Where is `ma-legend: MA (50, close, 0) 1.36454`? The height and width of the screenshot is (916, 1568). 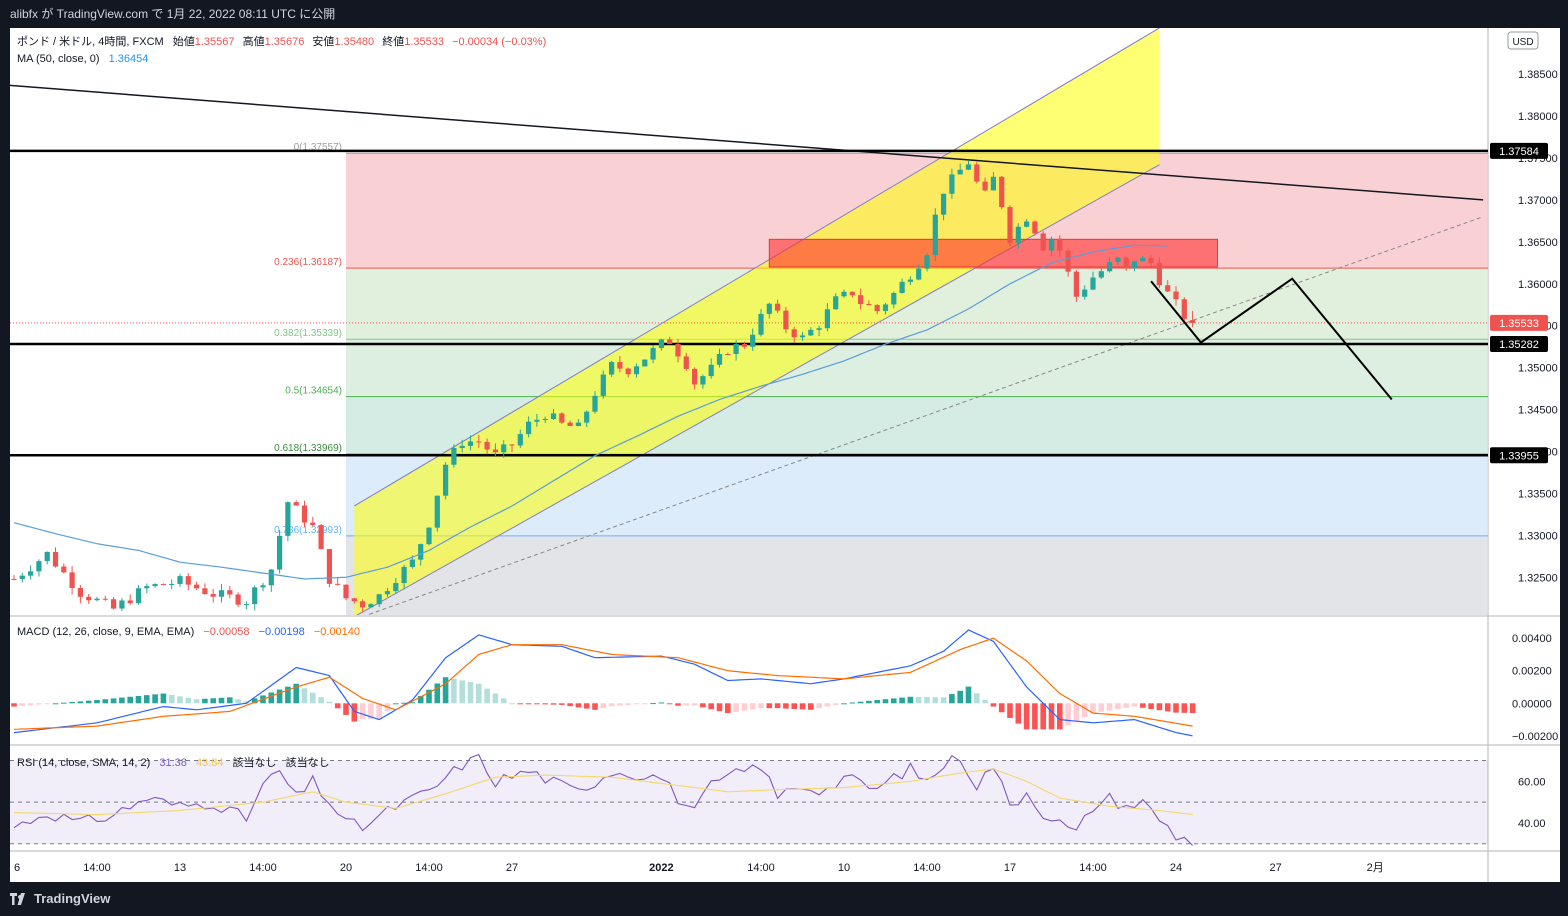
ma-legend: MA (50, close, 0) 1.36454 is located at coordinates (82, 59).